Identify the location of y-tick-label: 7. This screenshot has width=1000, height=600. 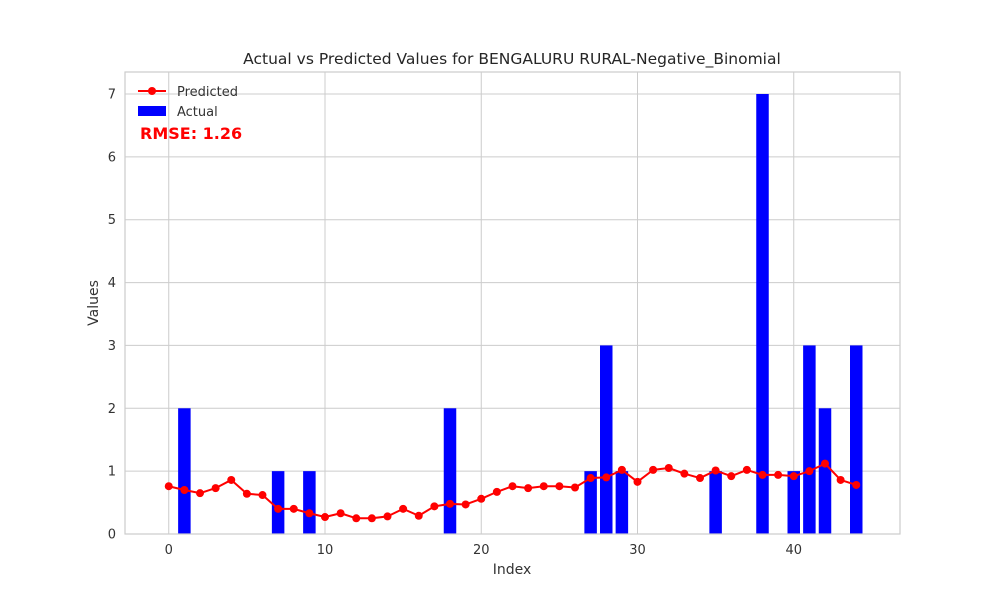
(112, 95).